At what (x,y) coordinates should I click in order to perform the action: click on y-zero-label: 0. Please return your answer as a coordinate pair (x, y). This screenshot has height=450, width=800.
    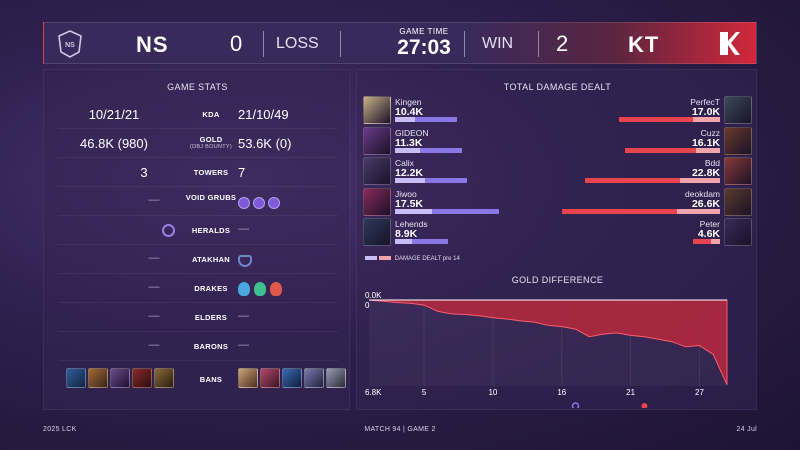
    Looking at the image, I should click on (367, 305).